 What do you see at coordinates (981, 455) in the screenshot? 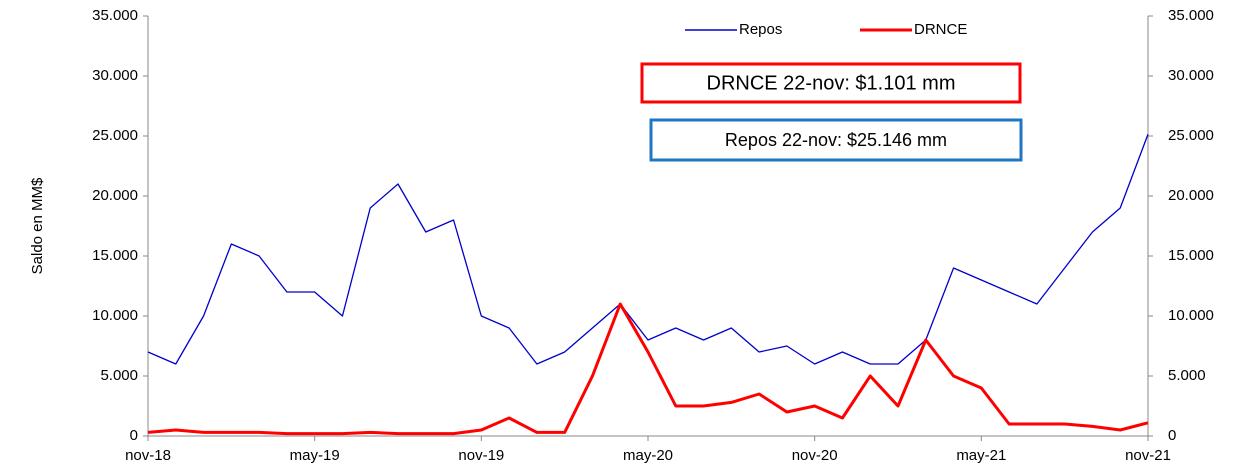
I see `x-tick-label: may-21` at bounding box center [981, 455].